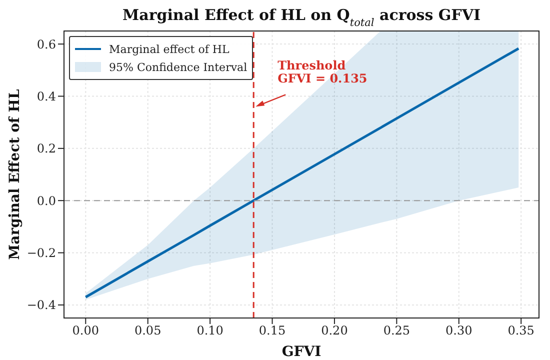 This screenshot has width=550, height=360. What do you see at coordinates (210, 331) in the screenshot?
I see `x-tick-label: 0.10` at bounding box center [210, 331].